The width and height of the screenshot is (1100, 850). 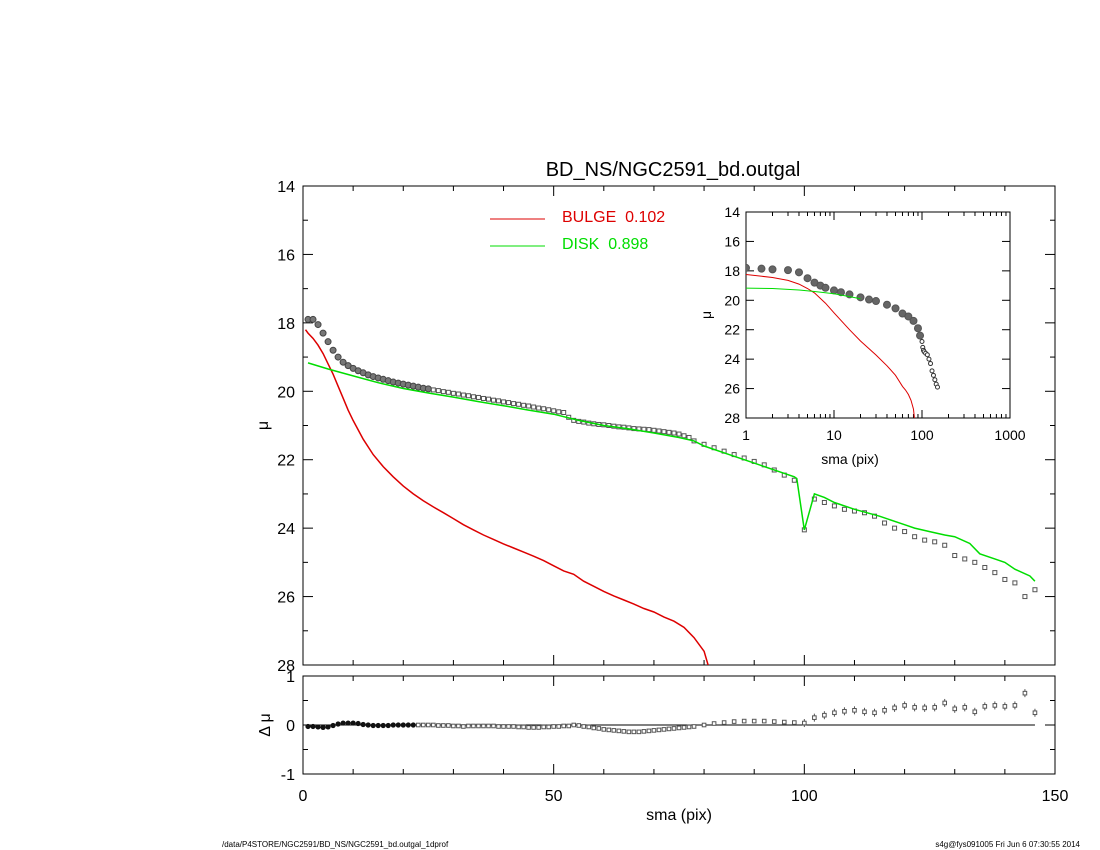 I want to click on inset-xtick-label: 100, so click(x=922, y=435).